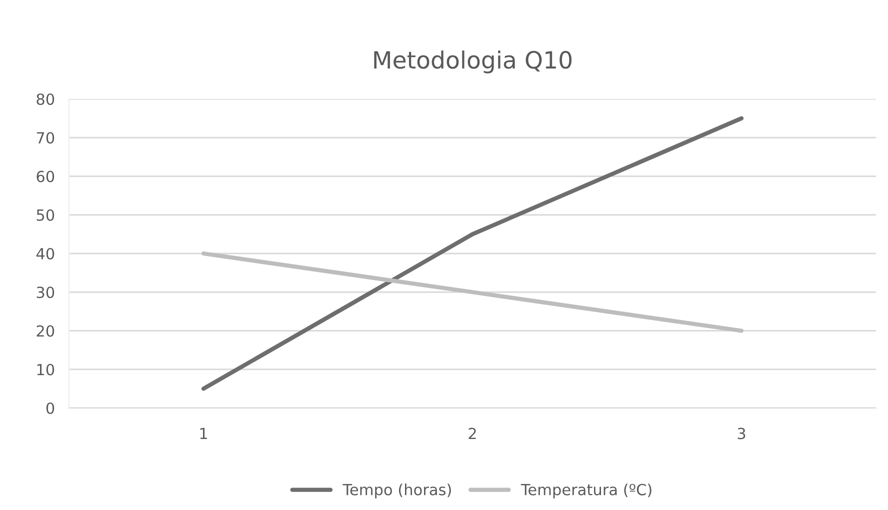 This screenshot has width=888, height=510. Describe the element at coordinates (203, 434) in the screenshot. I see `x-tick-label: 1` at that location.